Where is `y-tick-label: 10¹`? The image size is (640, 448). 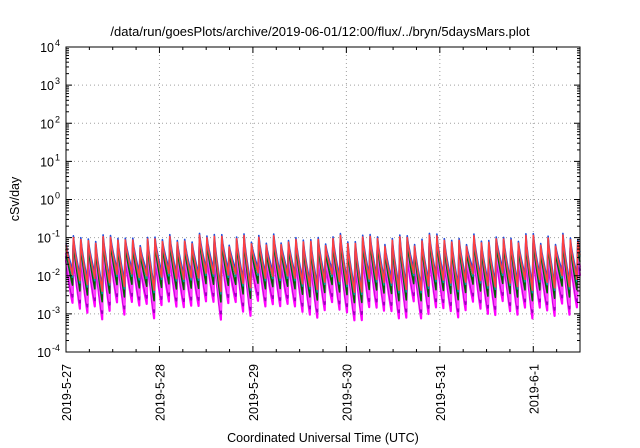 y-tick-label: 10¹ is located at coordinates (50, 160).